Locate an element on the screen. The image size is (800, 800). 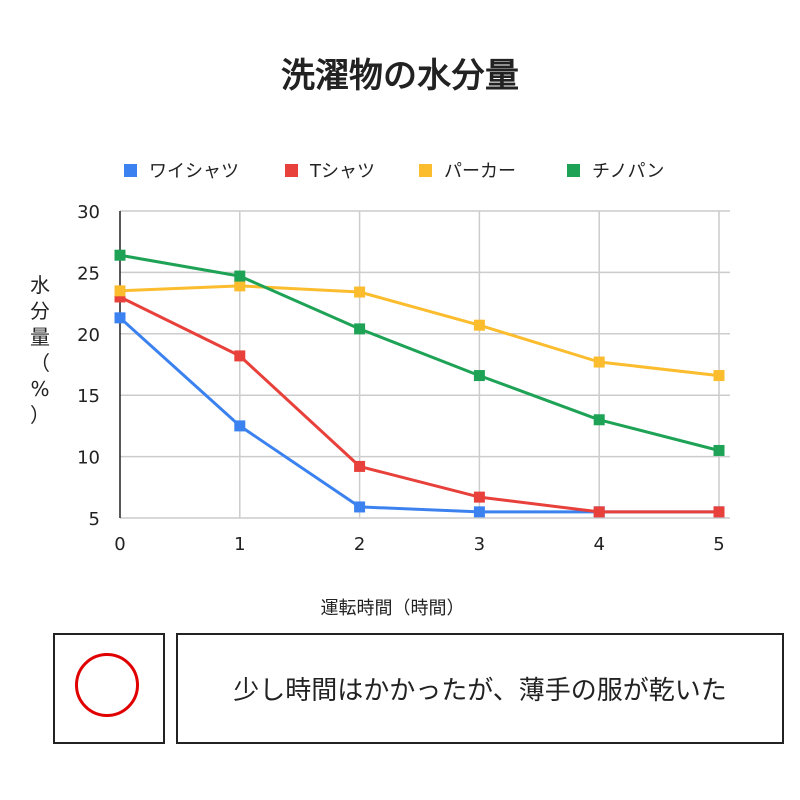
circle-icon is located at coordinates (107, 685).